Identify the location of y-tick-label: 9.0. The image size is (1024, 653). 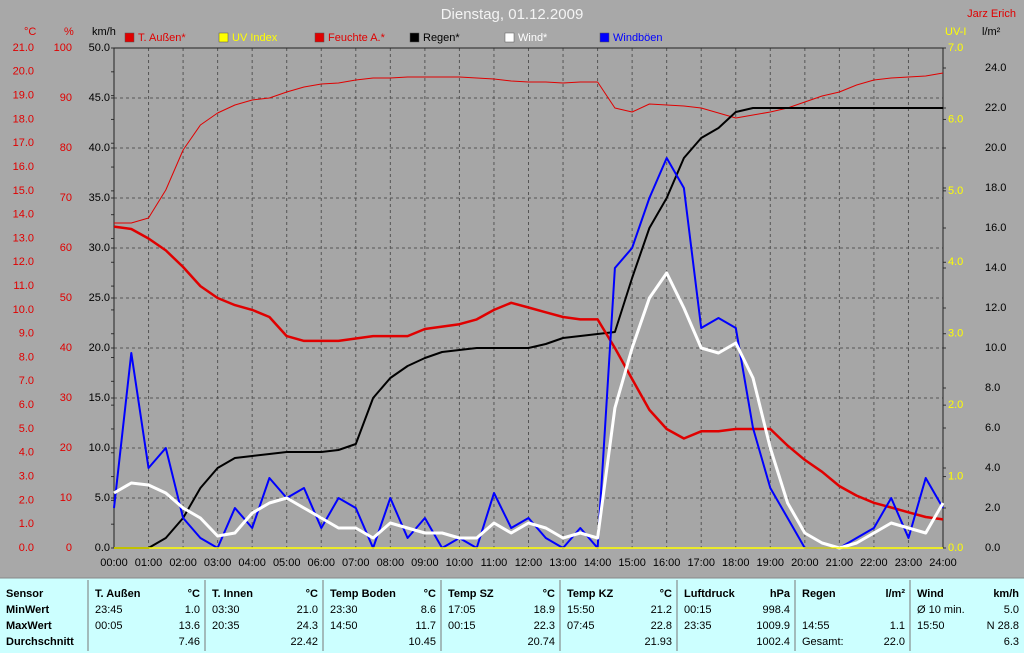
(26, 334).